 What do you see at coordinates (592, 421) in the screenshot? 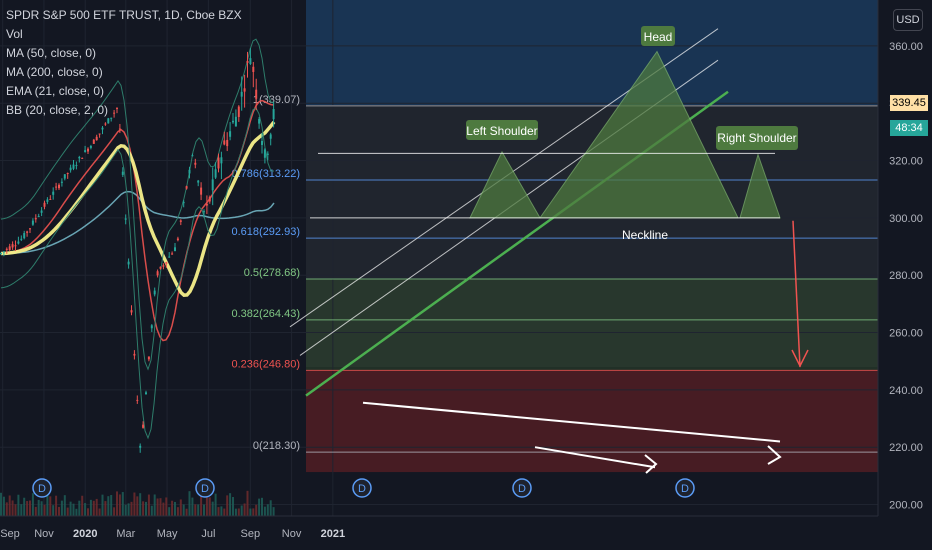
I see `fib-zone-red` at bounding box center [592, 421].